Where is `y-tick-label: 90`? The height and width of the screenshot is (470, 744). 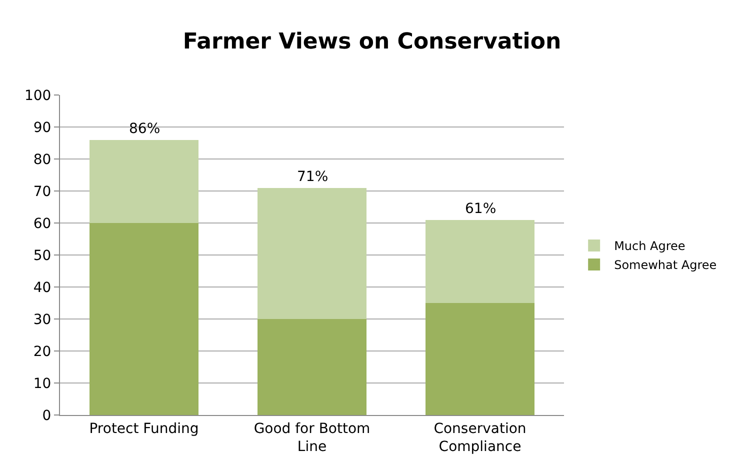 y-tick-label: 90 is located at coordinates (42, 128).